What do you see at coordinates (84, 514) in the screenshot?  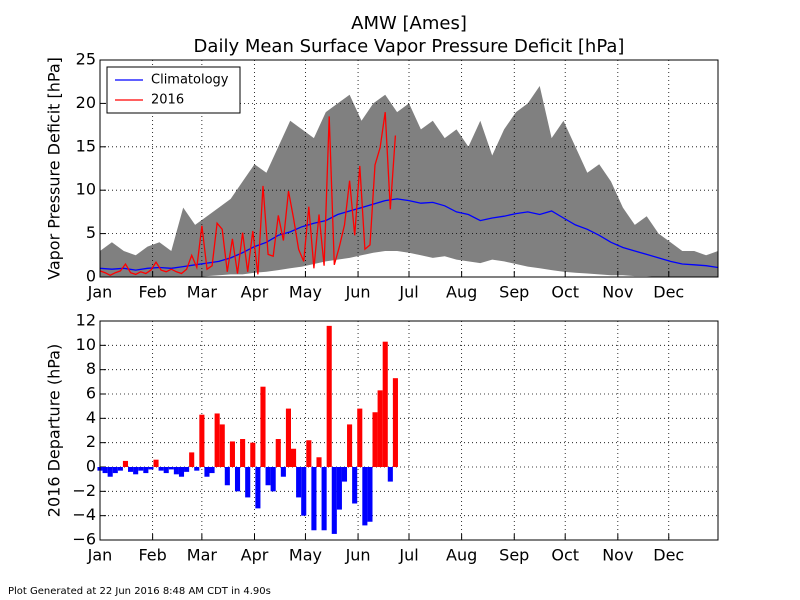 I see `y-tick-label: −4` at bounding box center [84, 514].